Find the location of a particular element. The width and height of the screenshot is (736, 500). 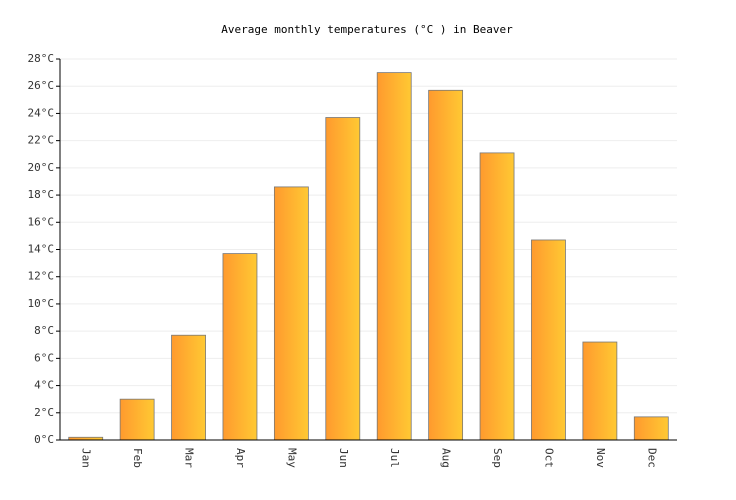

y-tick-label: 26°C is located at coordinates (41, 85).